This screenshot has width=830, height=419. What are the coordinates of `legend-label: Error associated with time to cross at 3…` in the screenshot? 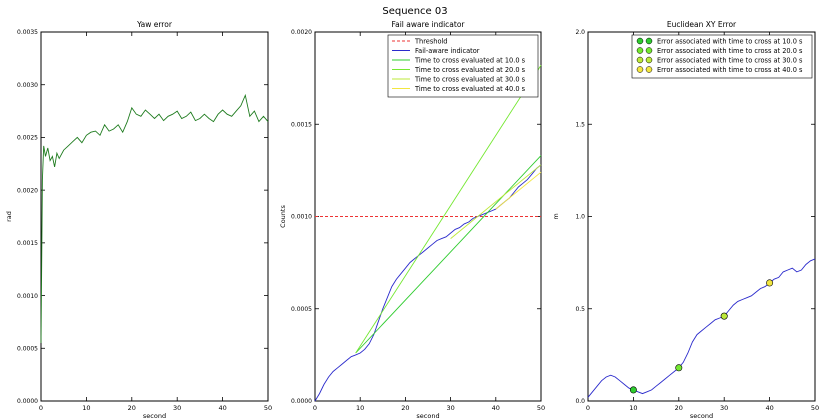 It's located at (730, 60).